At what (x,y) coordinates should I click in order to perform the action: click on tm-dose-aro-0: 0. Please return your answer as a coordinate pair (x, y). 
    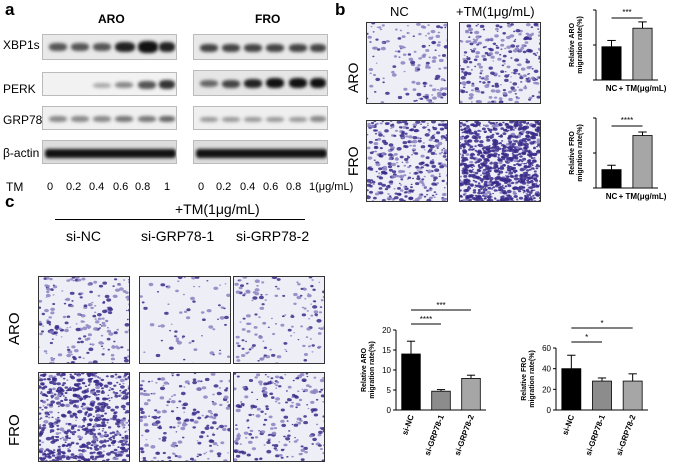
    Looking at the image, I should click on (50, 187).